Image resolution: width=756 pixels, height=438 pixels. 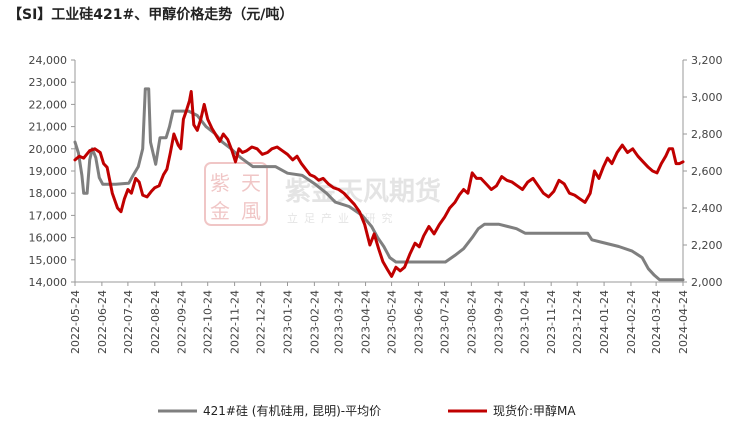 I want to click on x-tick-label: 2023-01-24, so click(x=287, y=322).